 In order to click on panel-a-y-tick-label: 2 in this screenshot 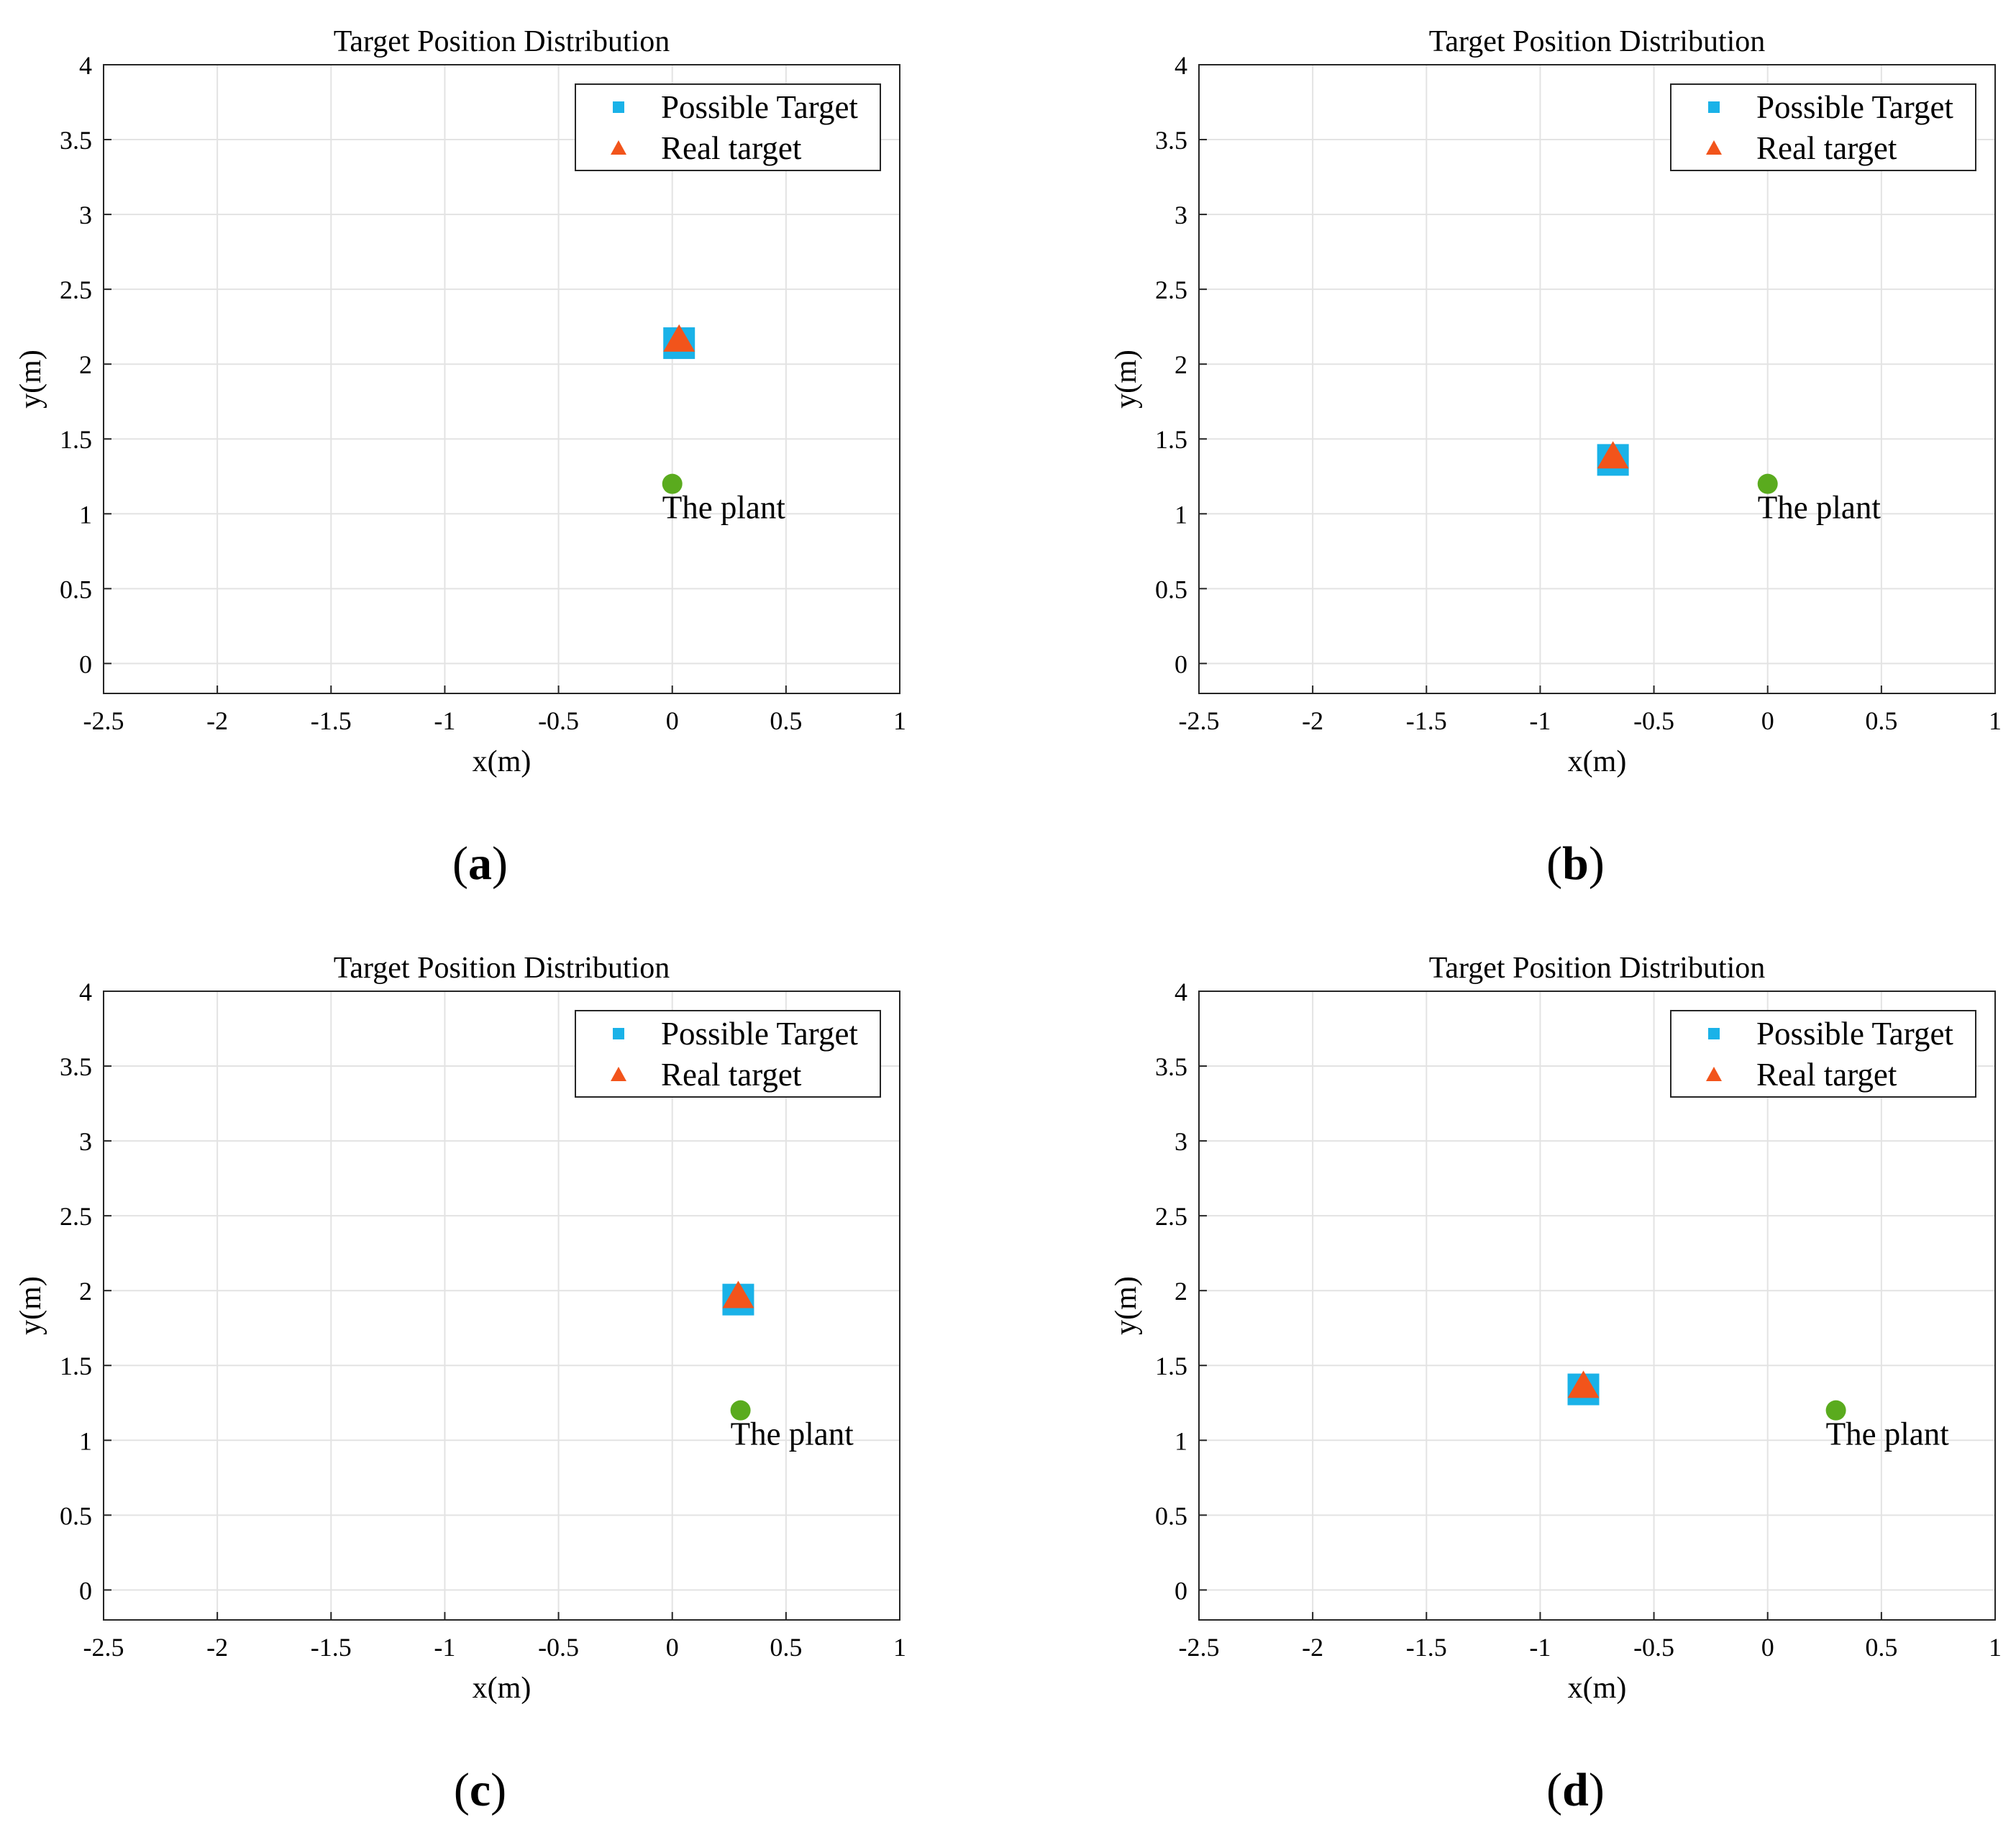, I will do `click(86, 364)`.